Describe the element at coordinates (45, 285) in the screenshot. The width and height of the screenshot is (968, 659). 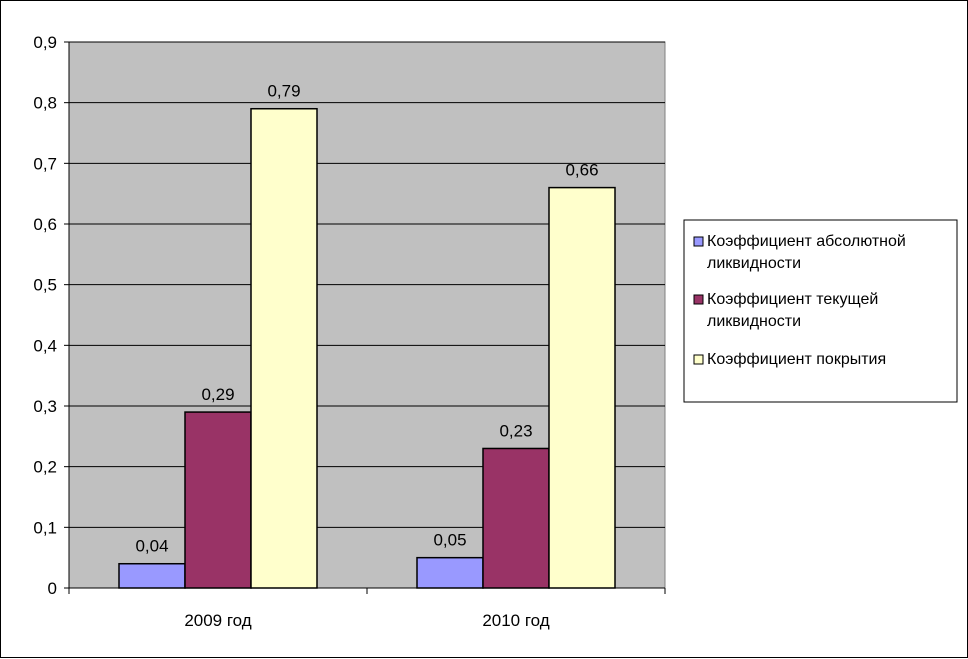
I see `y-tick-label: 0,5` at that location.